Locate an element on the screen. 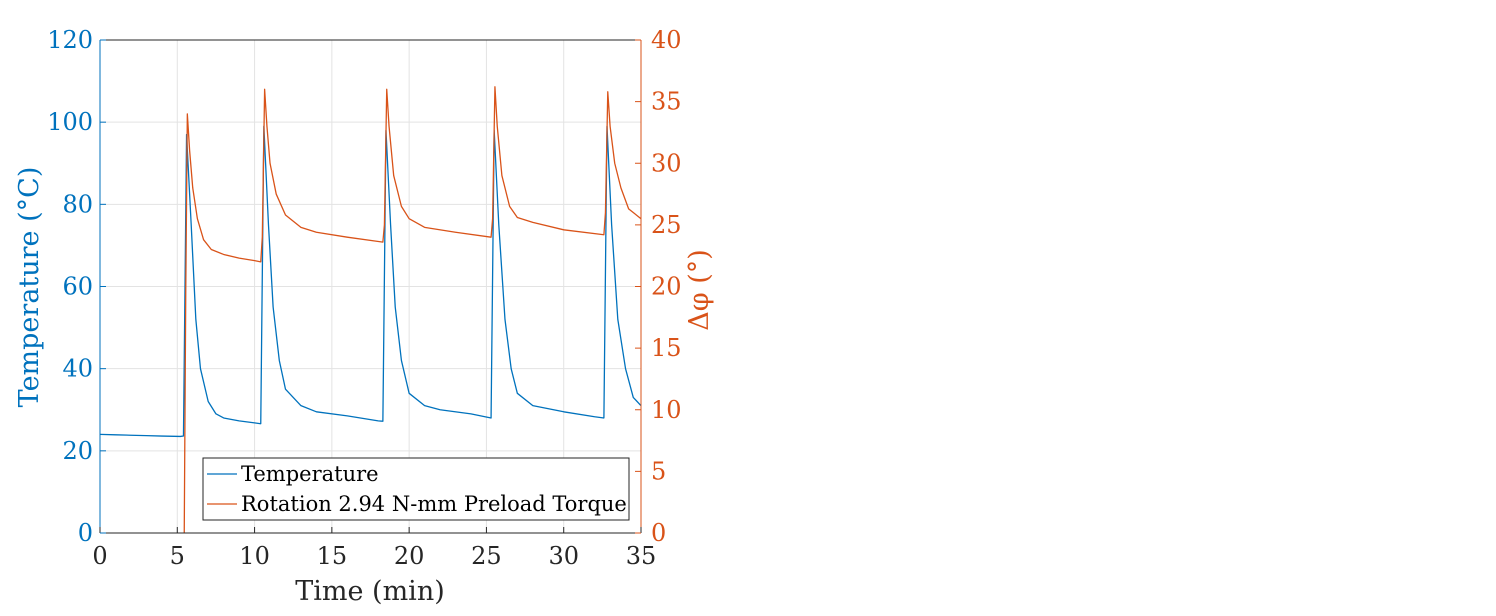 This screenshot has height=616, width=1496. left-y-tick-label: 80 is located at coordinates (77, 204).